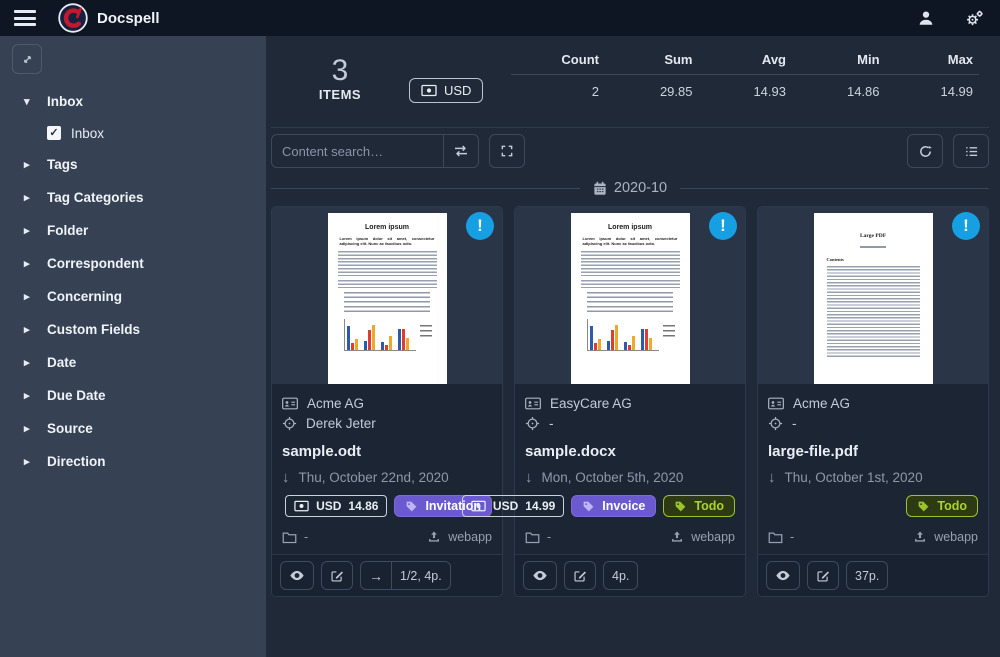  What do you see at coordinates (863, 91) in the screenshot?
I see `stat-min-value: 14.86` at bounding box center [863, 91].